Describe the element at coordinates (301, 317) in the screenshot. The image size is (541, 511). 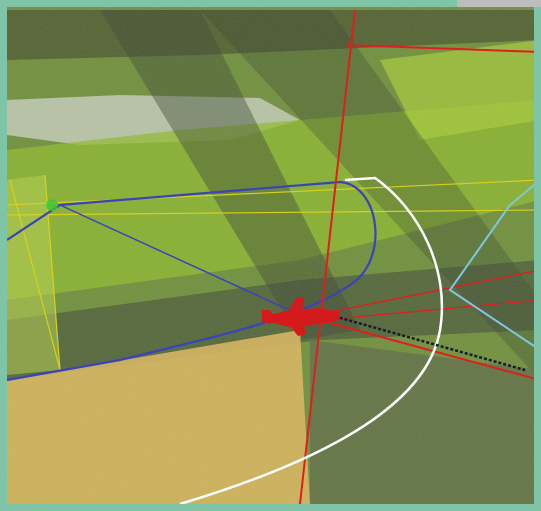
I see `airplane-icon` at that location.